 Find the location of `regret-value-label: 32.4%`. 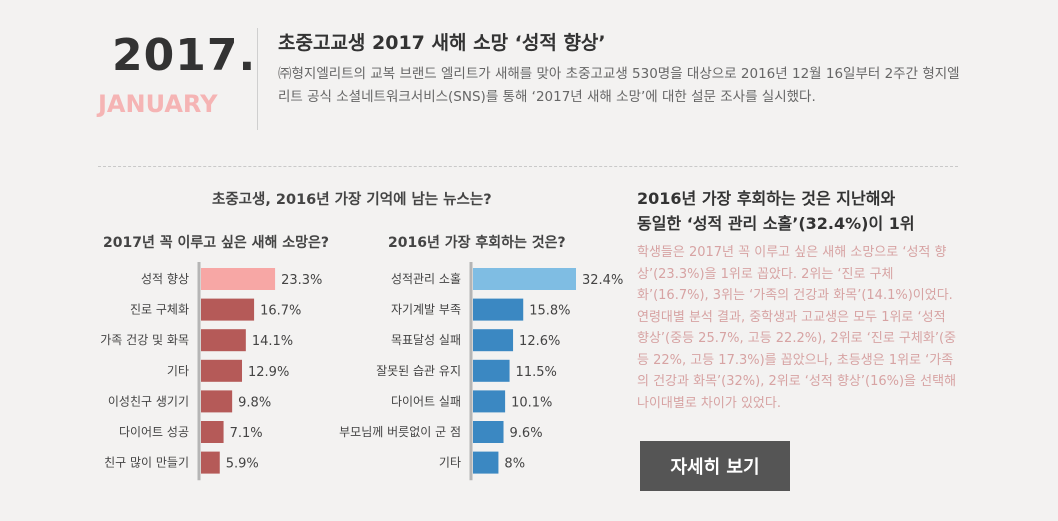

regret-value-label: 32.4% is located at coordinates (602, 280).